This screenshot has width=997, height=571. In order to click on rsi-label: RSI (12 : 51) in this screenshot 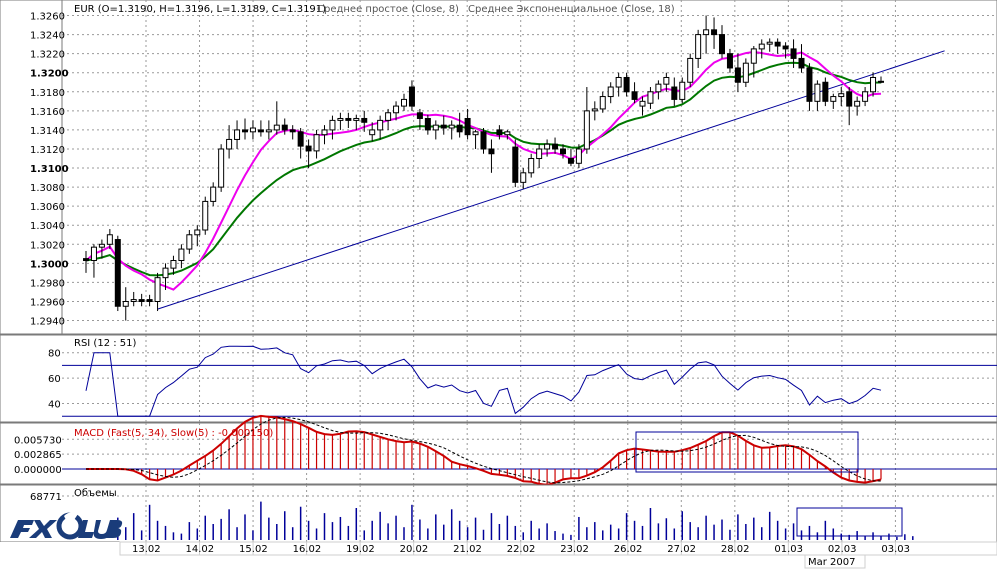, I will do `click(105, 343)`.